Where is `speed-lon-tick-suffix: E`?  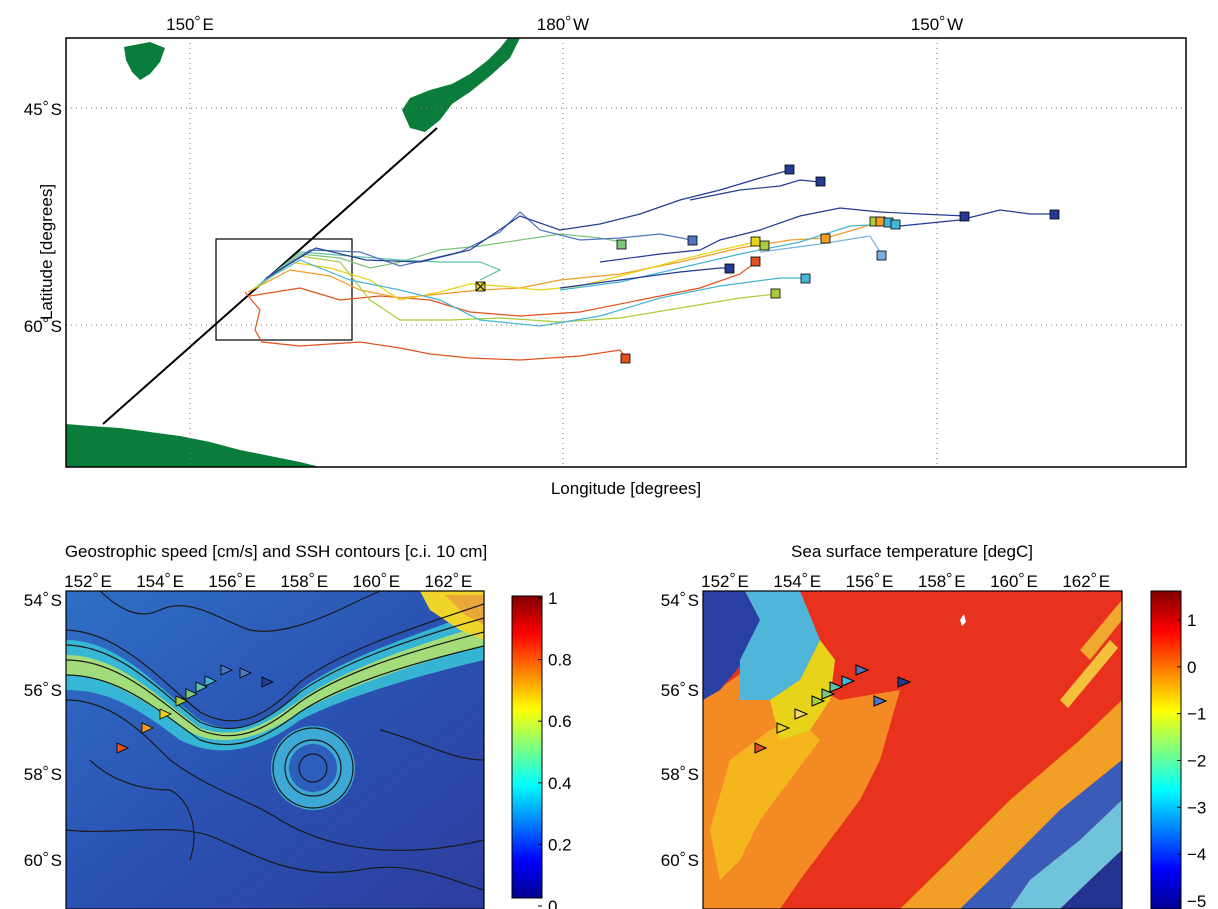
speed-lon-tick-suffix: E is located at coordinates (178, 581).